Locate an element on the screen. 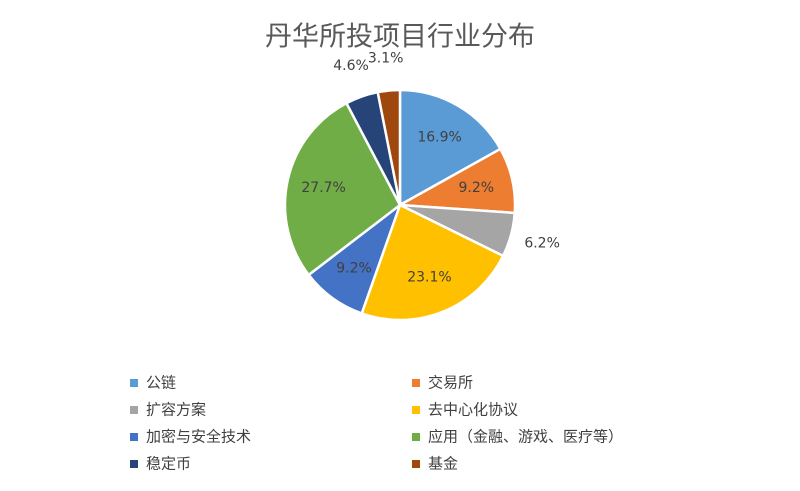 This screenshot has width=800, height=491. data-label: 3.1% is located at coordinates (386, 58).